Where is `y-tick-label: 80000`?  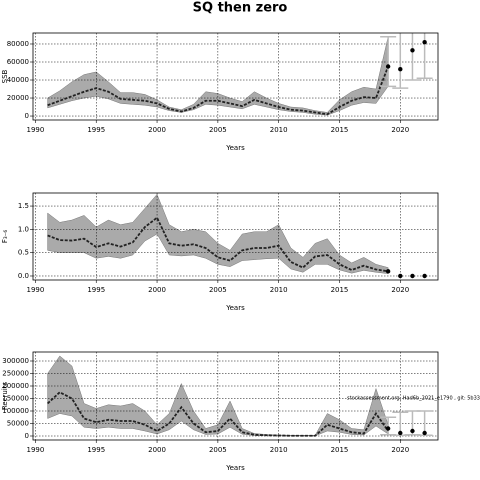 y-tick-label: 80000 is located at coordinates (18, 44).